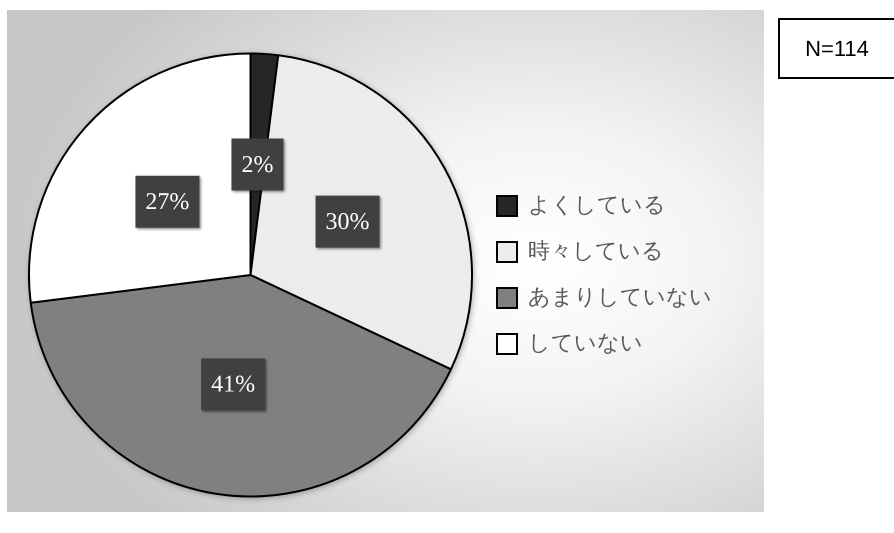 Image resolution: width=894 pixels, height=533 pixels. I want to click on legend-label: よくしている, so click(597, 204).